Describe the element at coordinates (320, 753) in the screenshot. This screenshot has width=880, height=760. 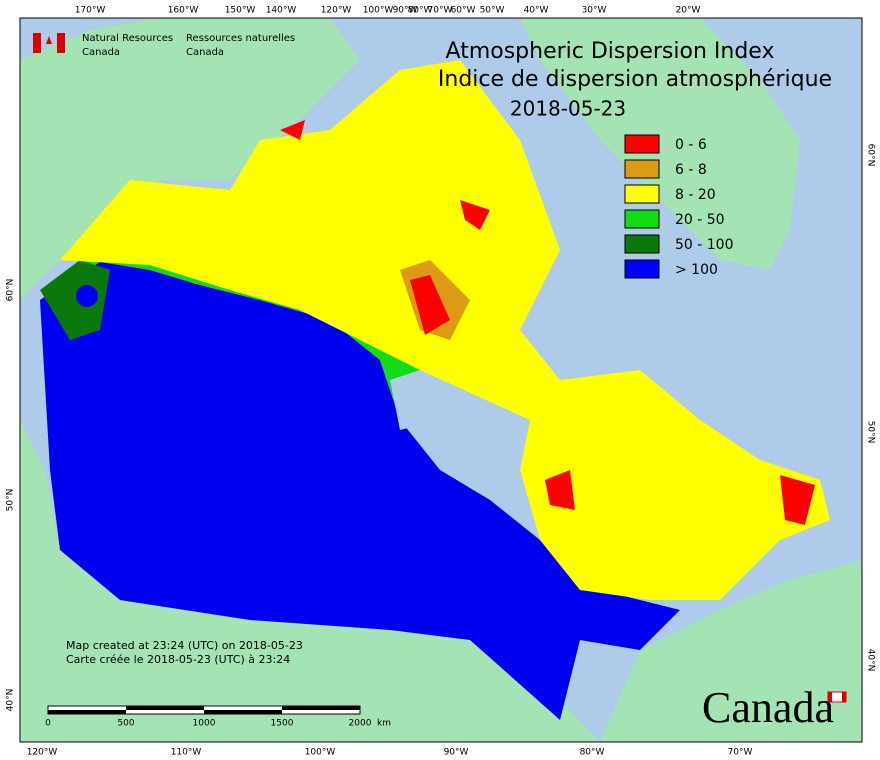
I see `bottom-lon-label: 100°W` at that location.